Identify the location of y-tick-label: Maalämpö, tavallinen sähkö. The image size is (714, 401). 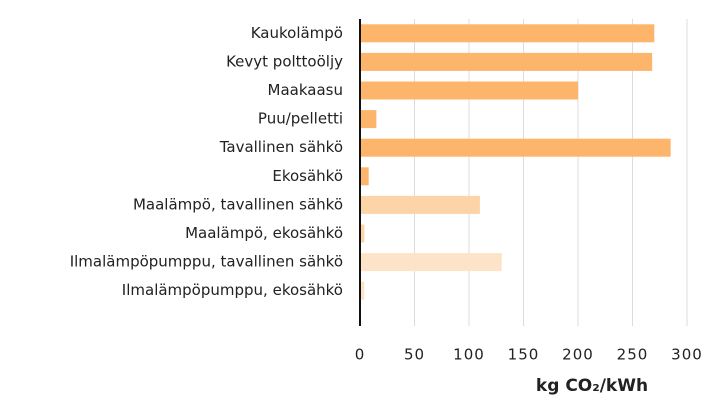
(238, 204).